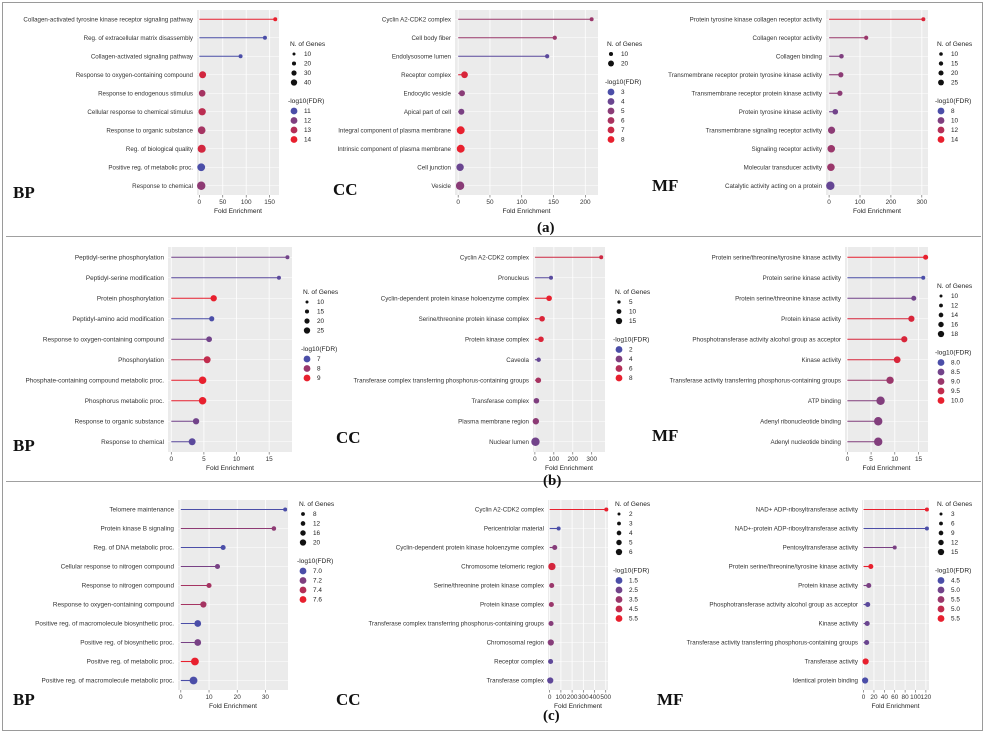  I want to click on category-label: Reg. of biological quality, so click(160, 149).